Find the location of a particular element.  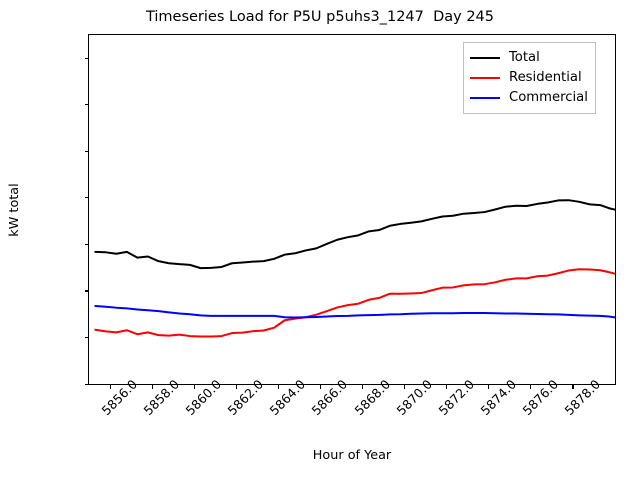

x-axis-label: Hour of Year is located at coordinates (352, 455).